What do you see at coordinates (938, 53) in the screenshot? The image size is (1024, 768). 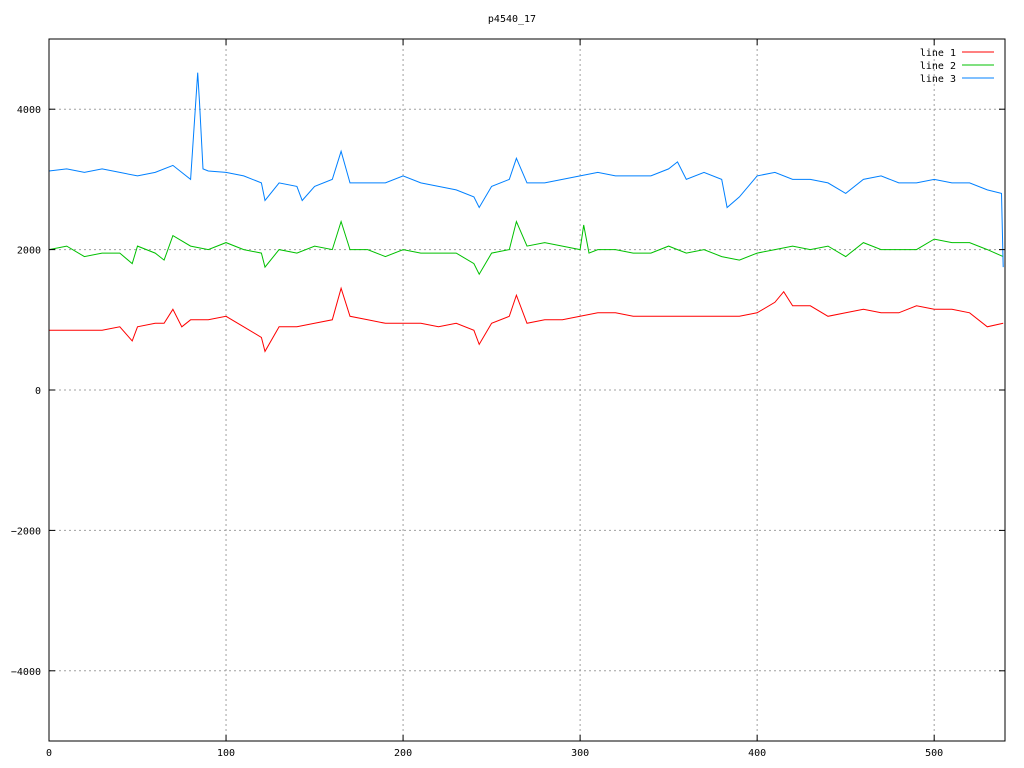 I see `legend-label: line 1` at bounding box center [938, 53].